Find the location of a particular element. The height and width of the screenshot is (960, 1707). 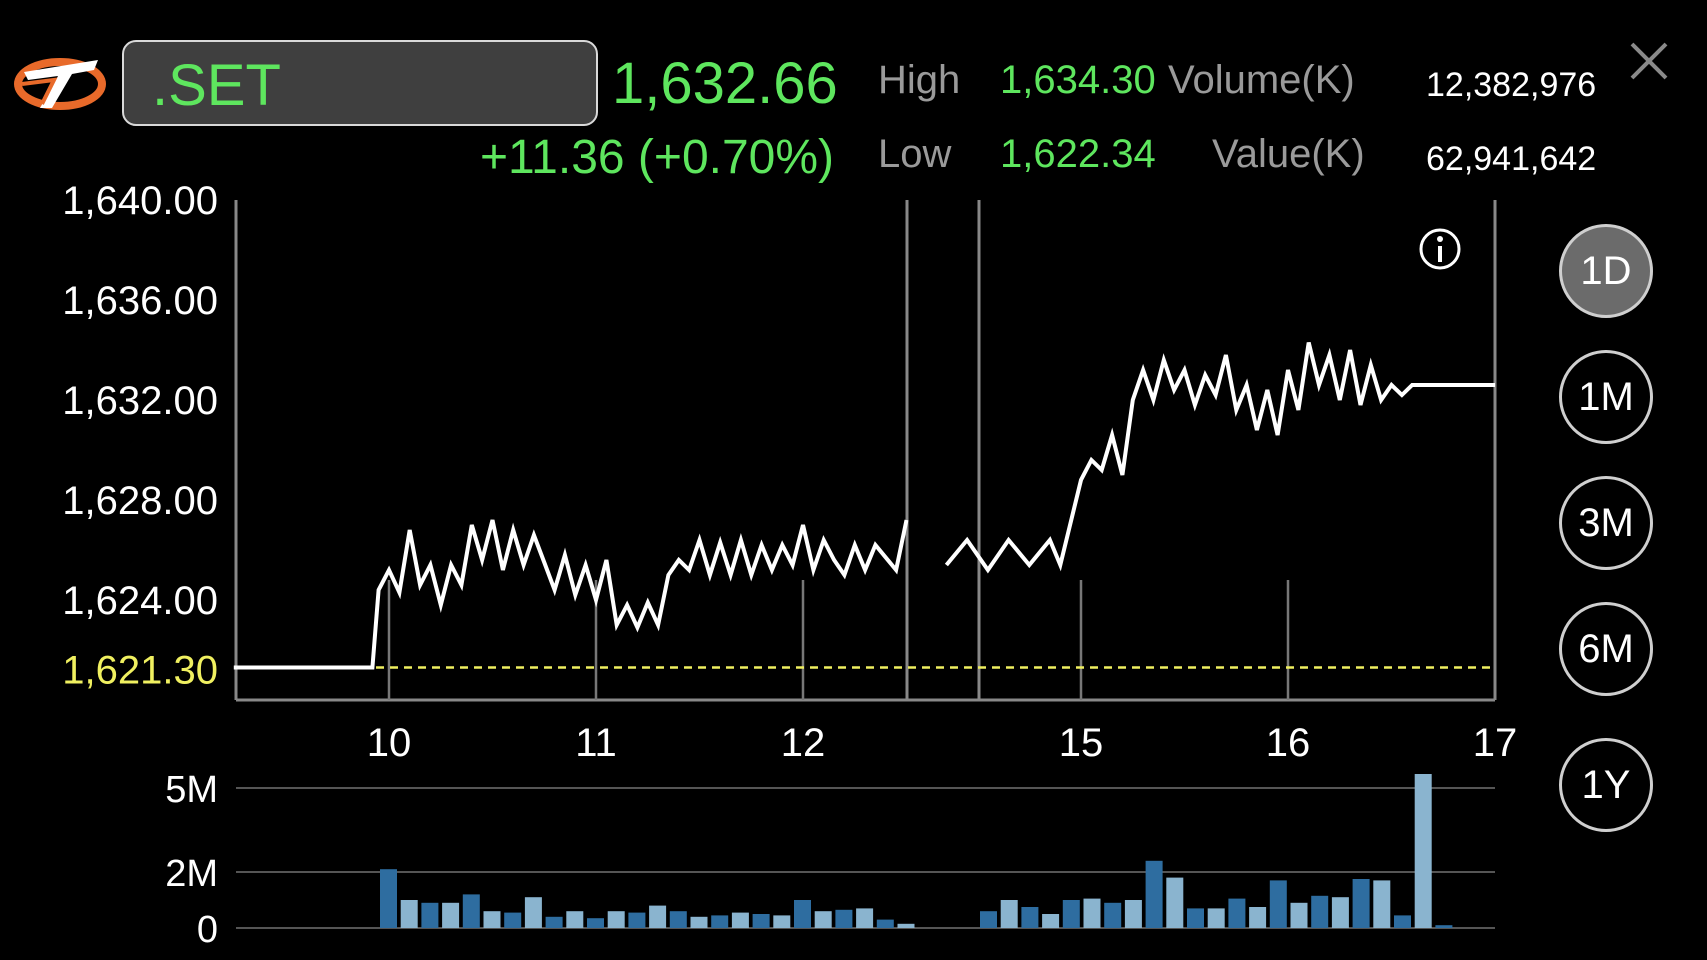

low-value: 1,622.34 is located at coordinates (1078, 154).